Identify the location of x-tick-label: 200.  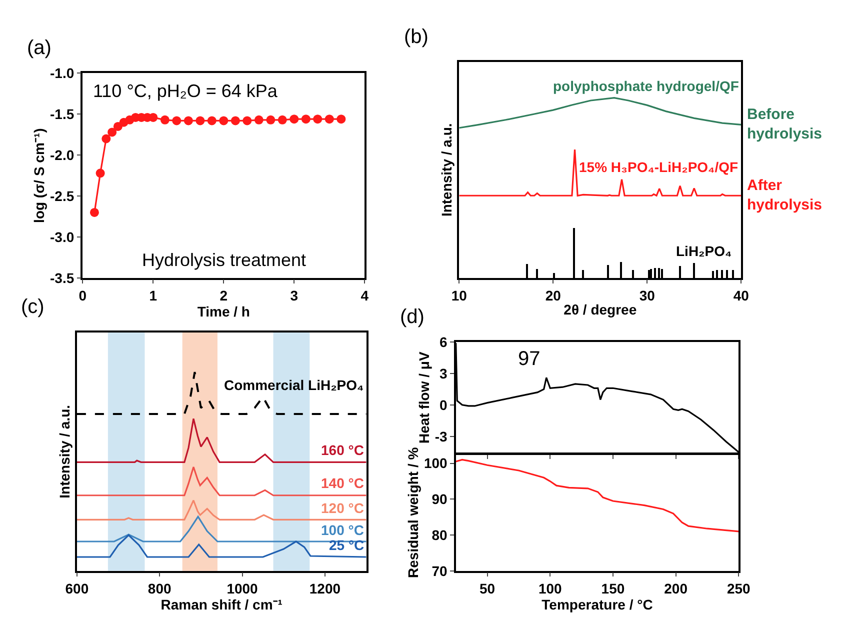
(676, 588).